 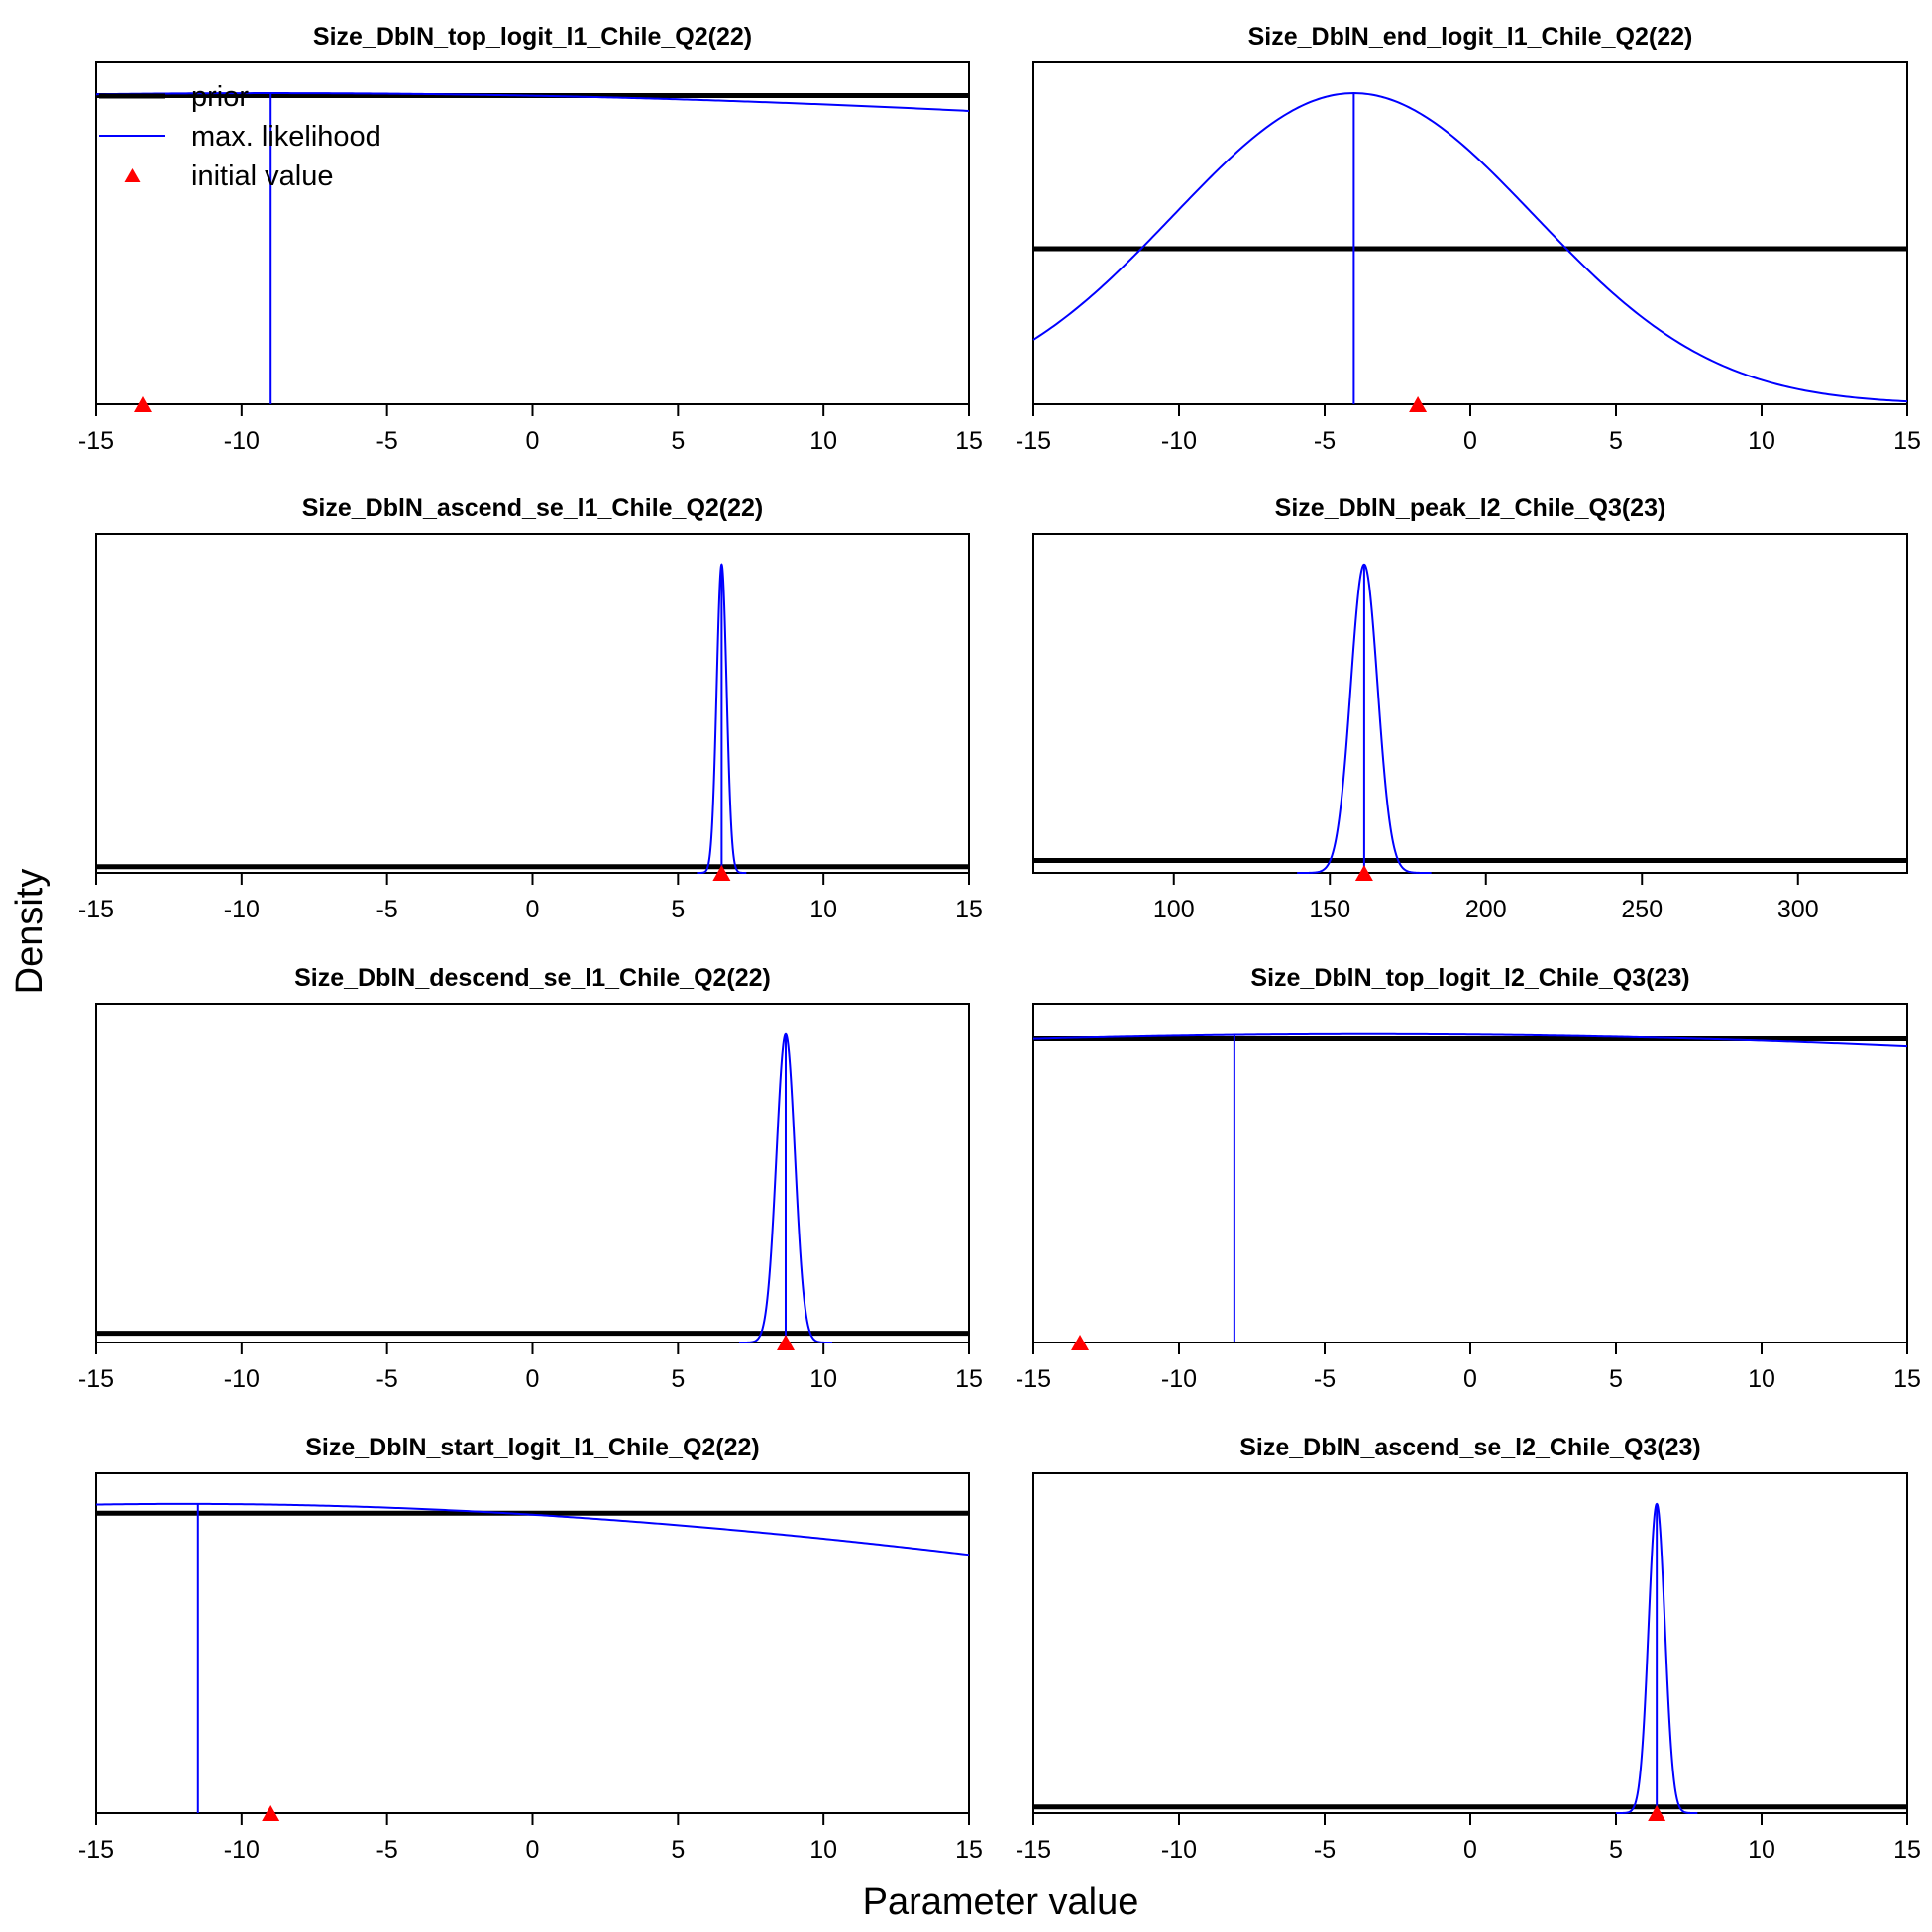 What do you see at coordinates (533, 978) in the screenshot?
I see `panel-title: Size_DblN_descend_se_l1_Chile_Q2(22)` at bounding box center [533, 978].